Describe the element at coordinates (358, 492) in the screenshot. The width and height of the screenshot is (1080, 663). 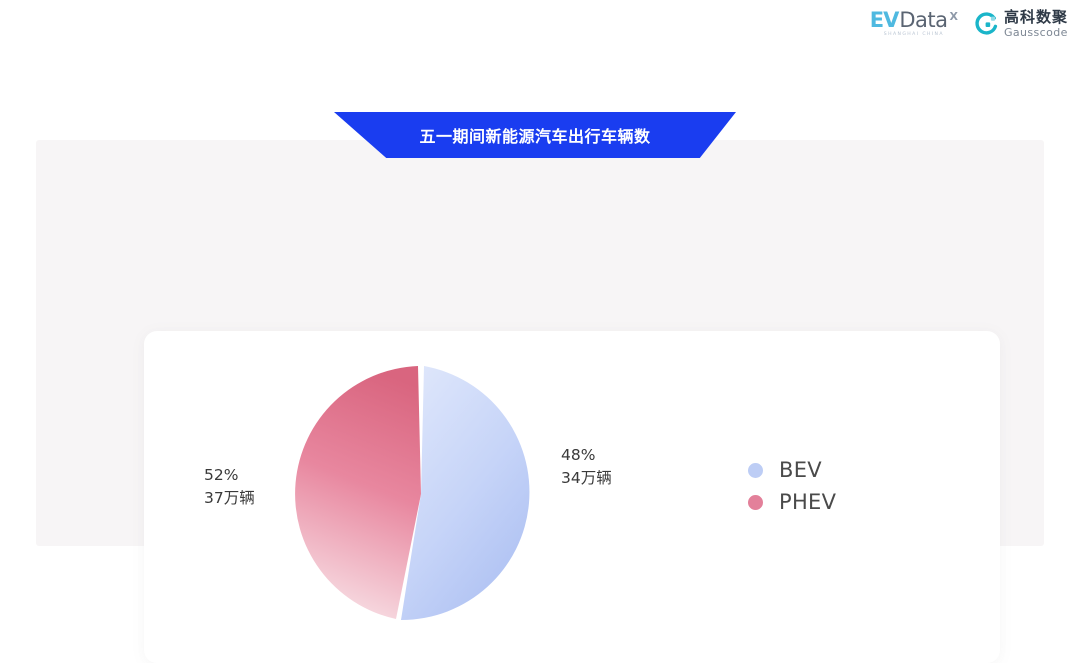
I see `pie-slice-phev` at that location.